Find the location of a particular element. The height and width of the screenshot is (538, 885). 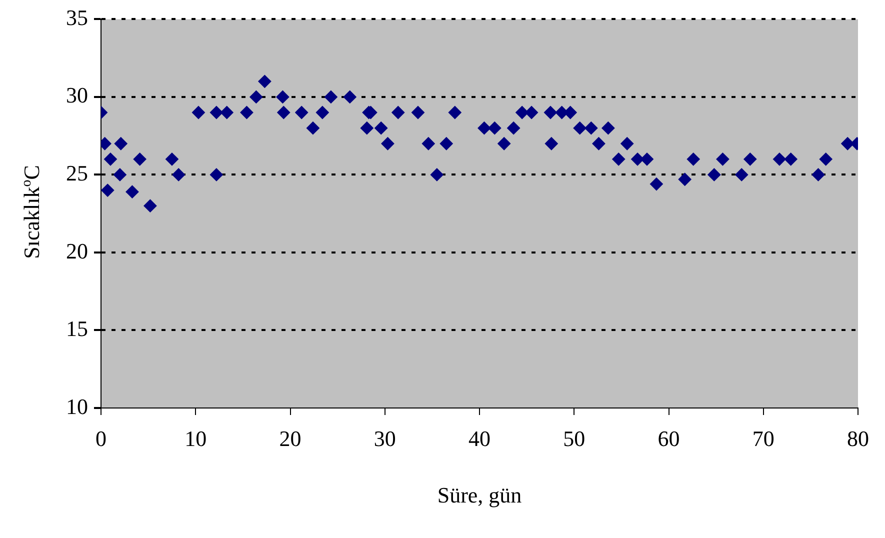

y-tick-label: 15 is located at coordinates (77, 329).